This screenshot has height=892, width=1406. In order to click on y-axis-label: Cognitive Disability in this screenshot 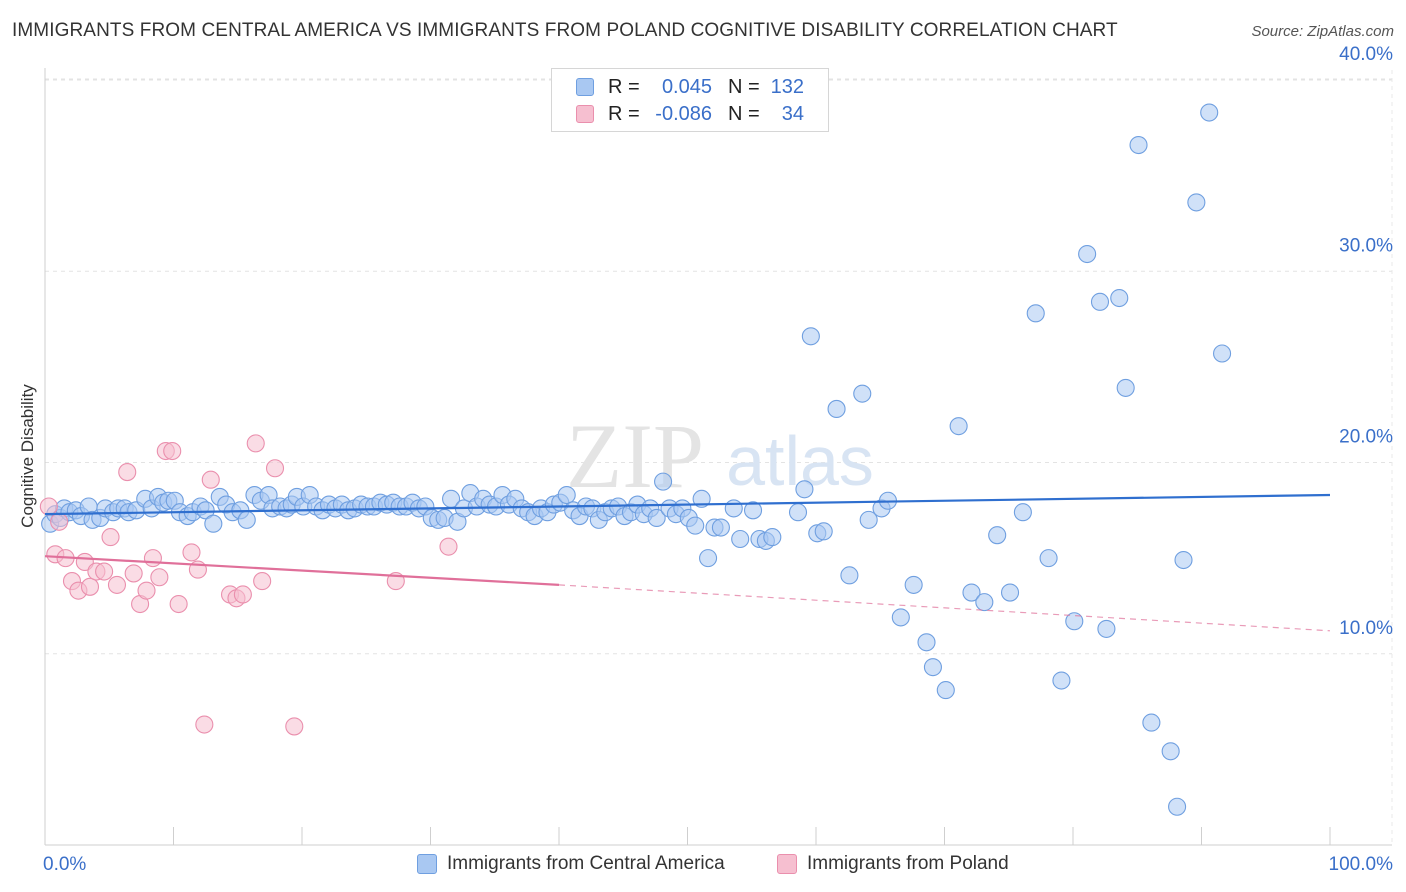, I will do `click(27, 456)`.